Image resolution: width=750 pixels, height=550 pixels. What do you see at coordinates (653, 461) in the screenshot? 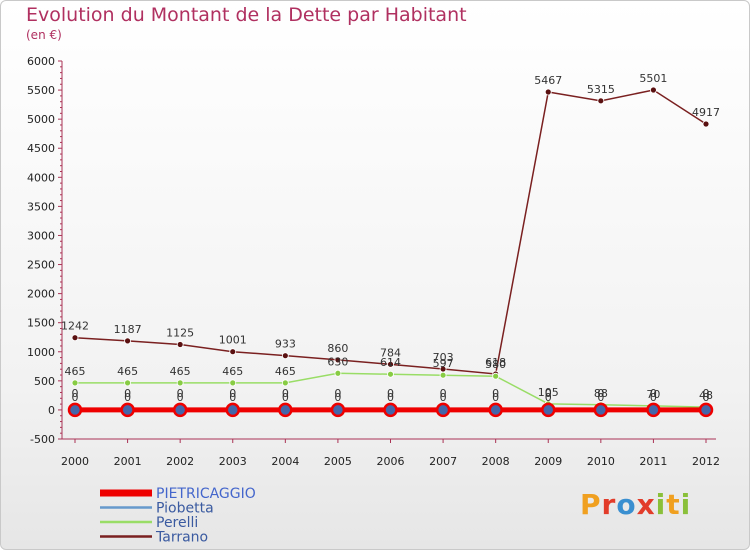
I see `x-tick-label: 2011` at bounding box center [653, 461].